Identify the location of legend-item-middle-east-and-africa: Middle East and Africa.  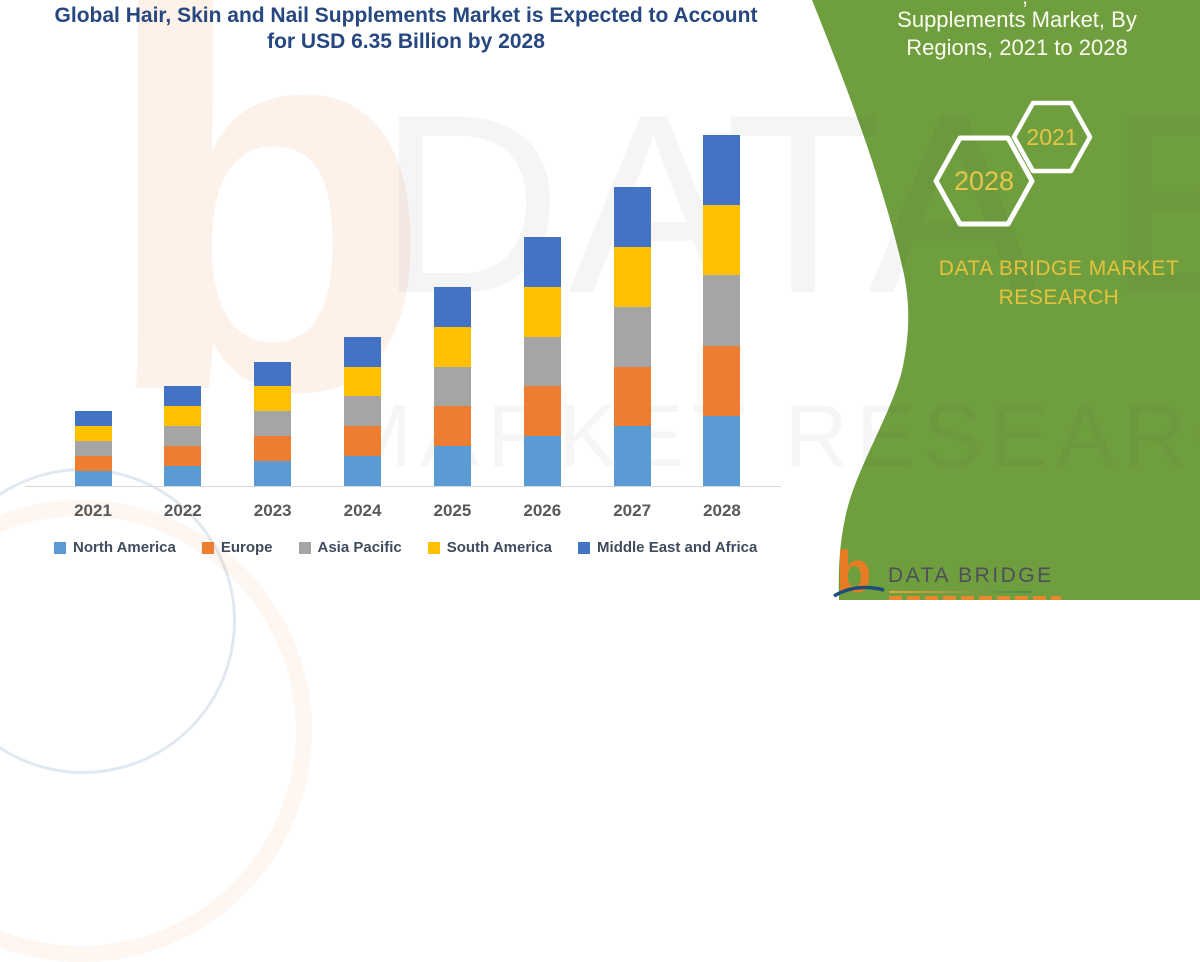
(667, 547).